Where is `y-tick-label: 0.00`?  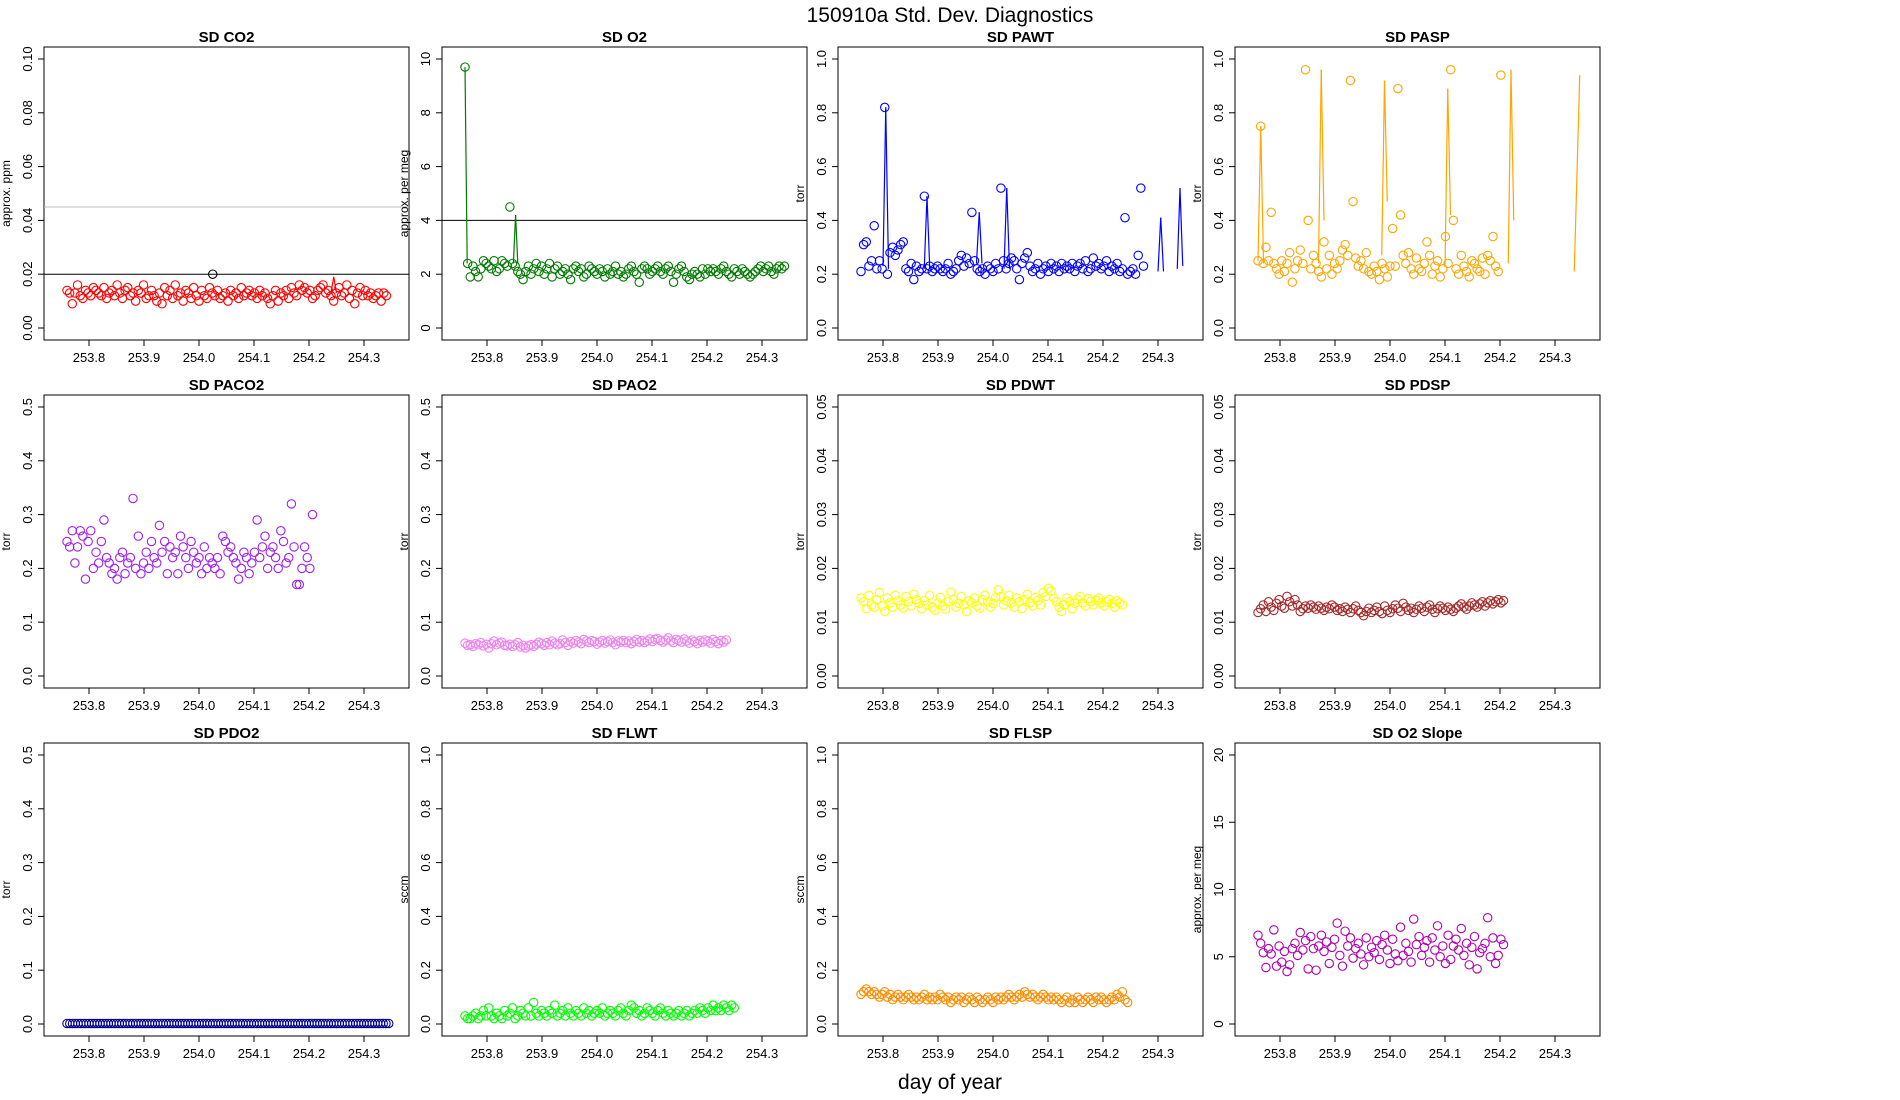
y-tick-label: 0.00 is located at coordinates (821, 675).